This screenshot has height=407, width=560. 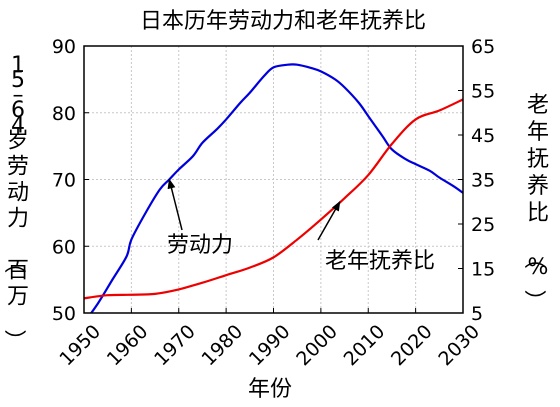 I want to click on y-axis-label-left-text: 1 5–6 4 岁劳动力（百万）, so click(x=15, y=202).